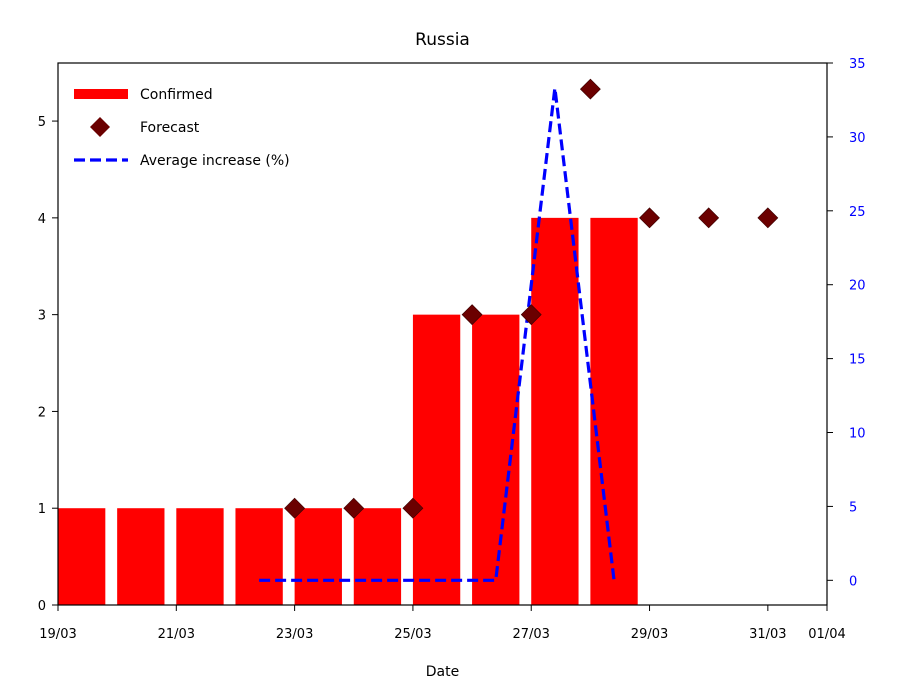 The height and width of the screenshot is (700, 900). I want to click on x-axis: 19/03 21/03 23/03 25/03 27/03 29/03 31/03 01/04, so click(442, 623).